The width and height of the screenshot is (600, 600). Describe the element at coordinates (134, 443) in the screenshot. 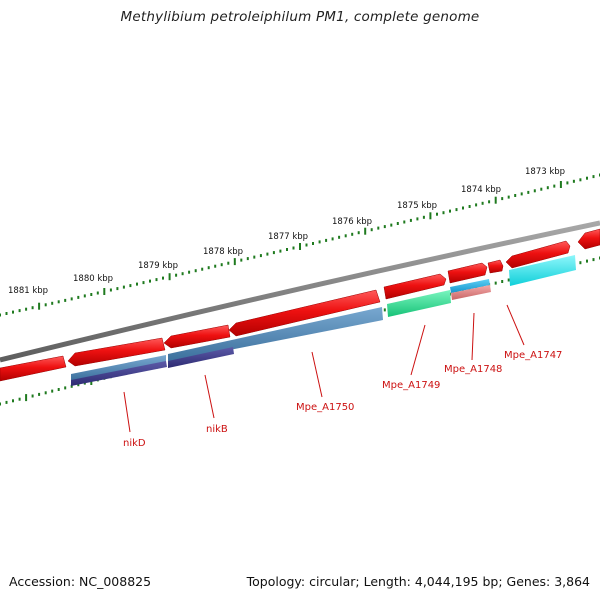

I see `gene-label-nikd: nikD` at that location.